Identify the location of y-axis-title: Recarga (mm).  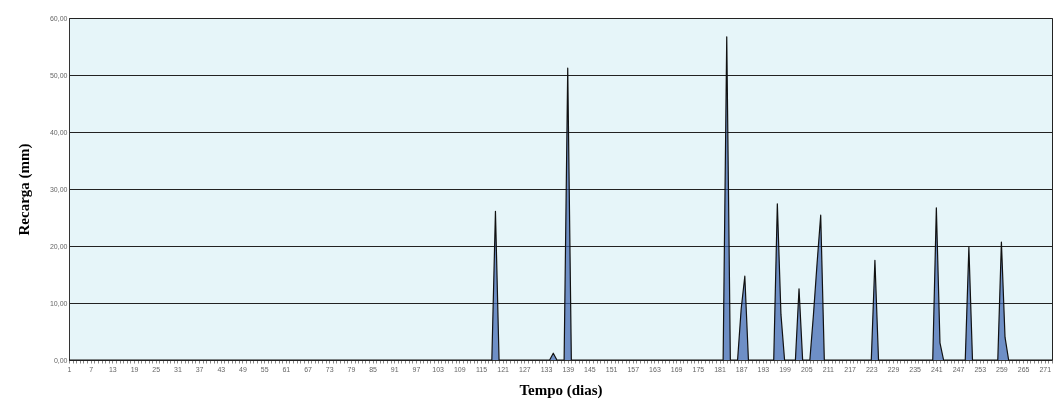
(24, 189).